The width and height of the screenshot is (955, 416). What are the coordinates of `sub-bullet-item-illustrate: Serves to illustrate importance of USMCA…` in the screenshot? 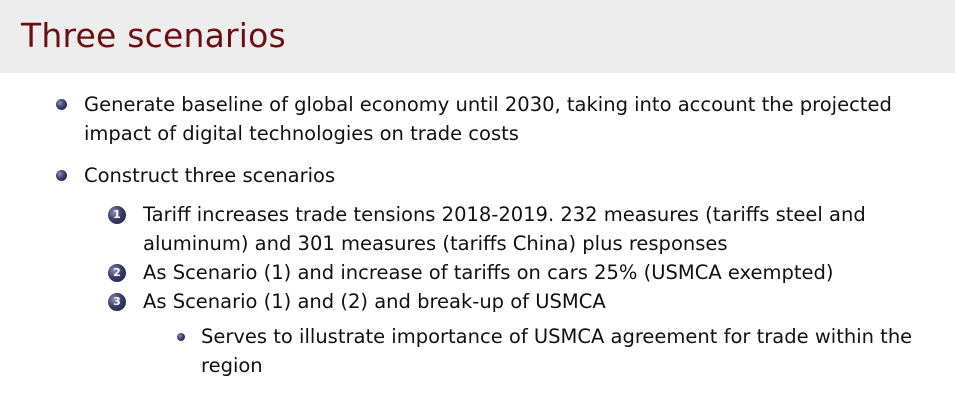 It's located at (557, 351).